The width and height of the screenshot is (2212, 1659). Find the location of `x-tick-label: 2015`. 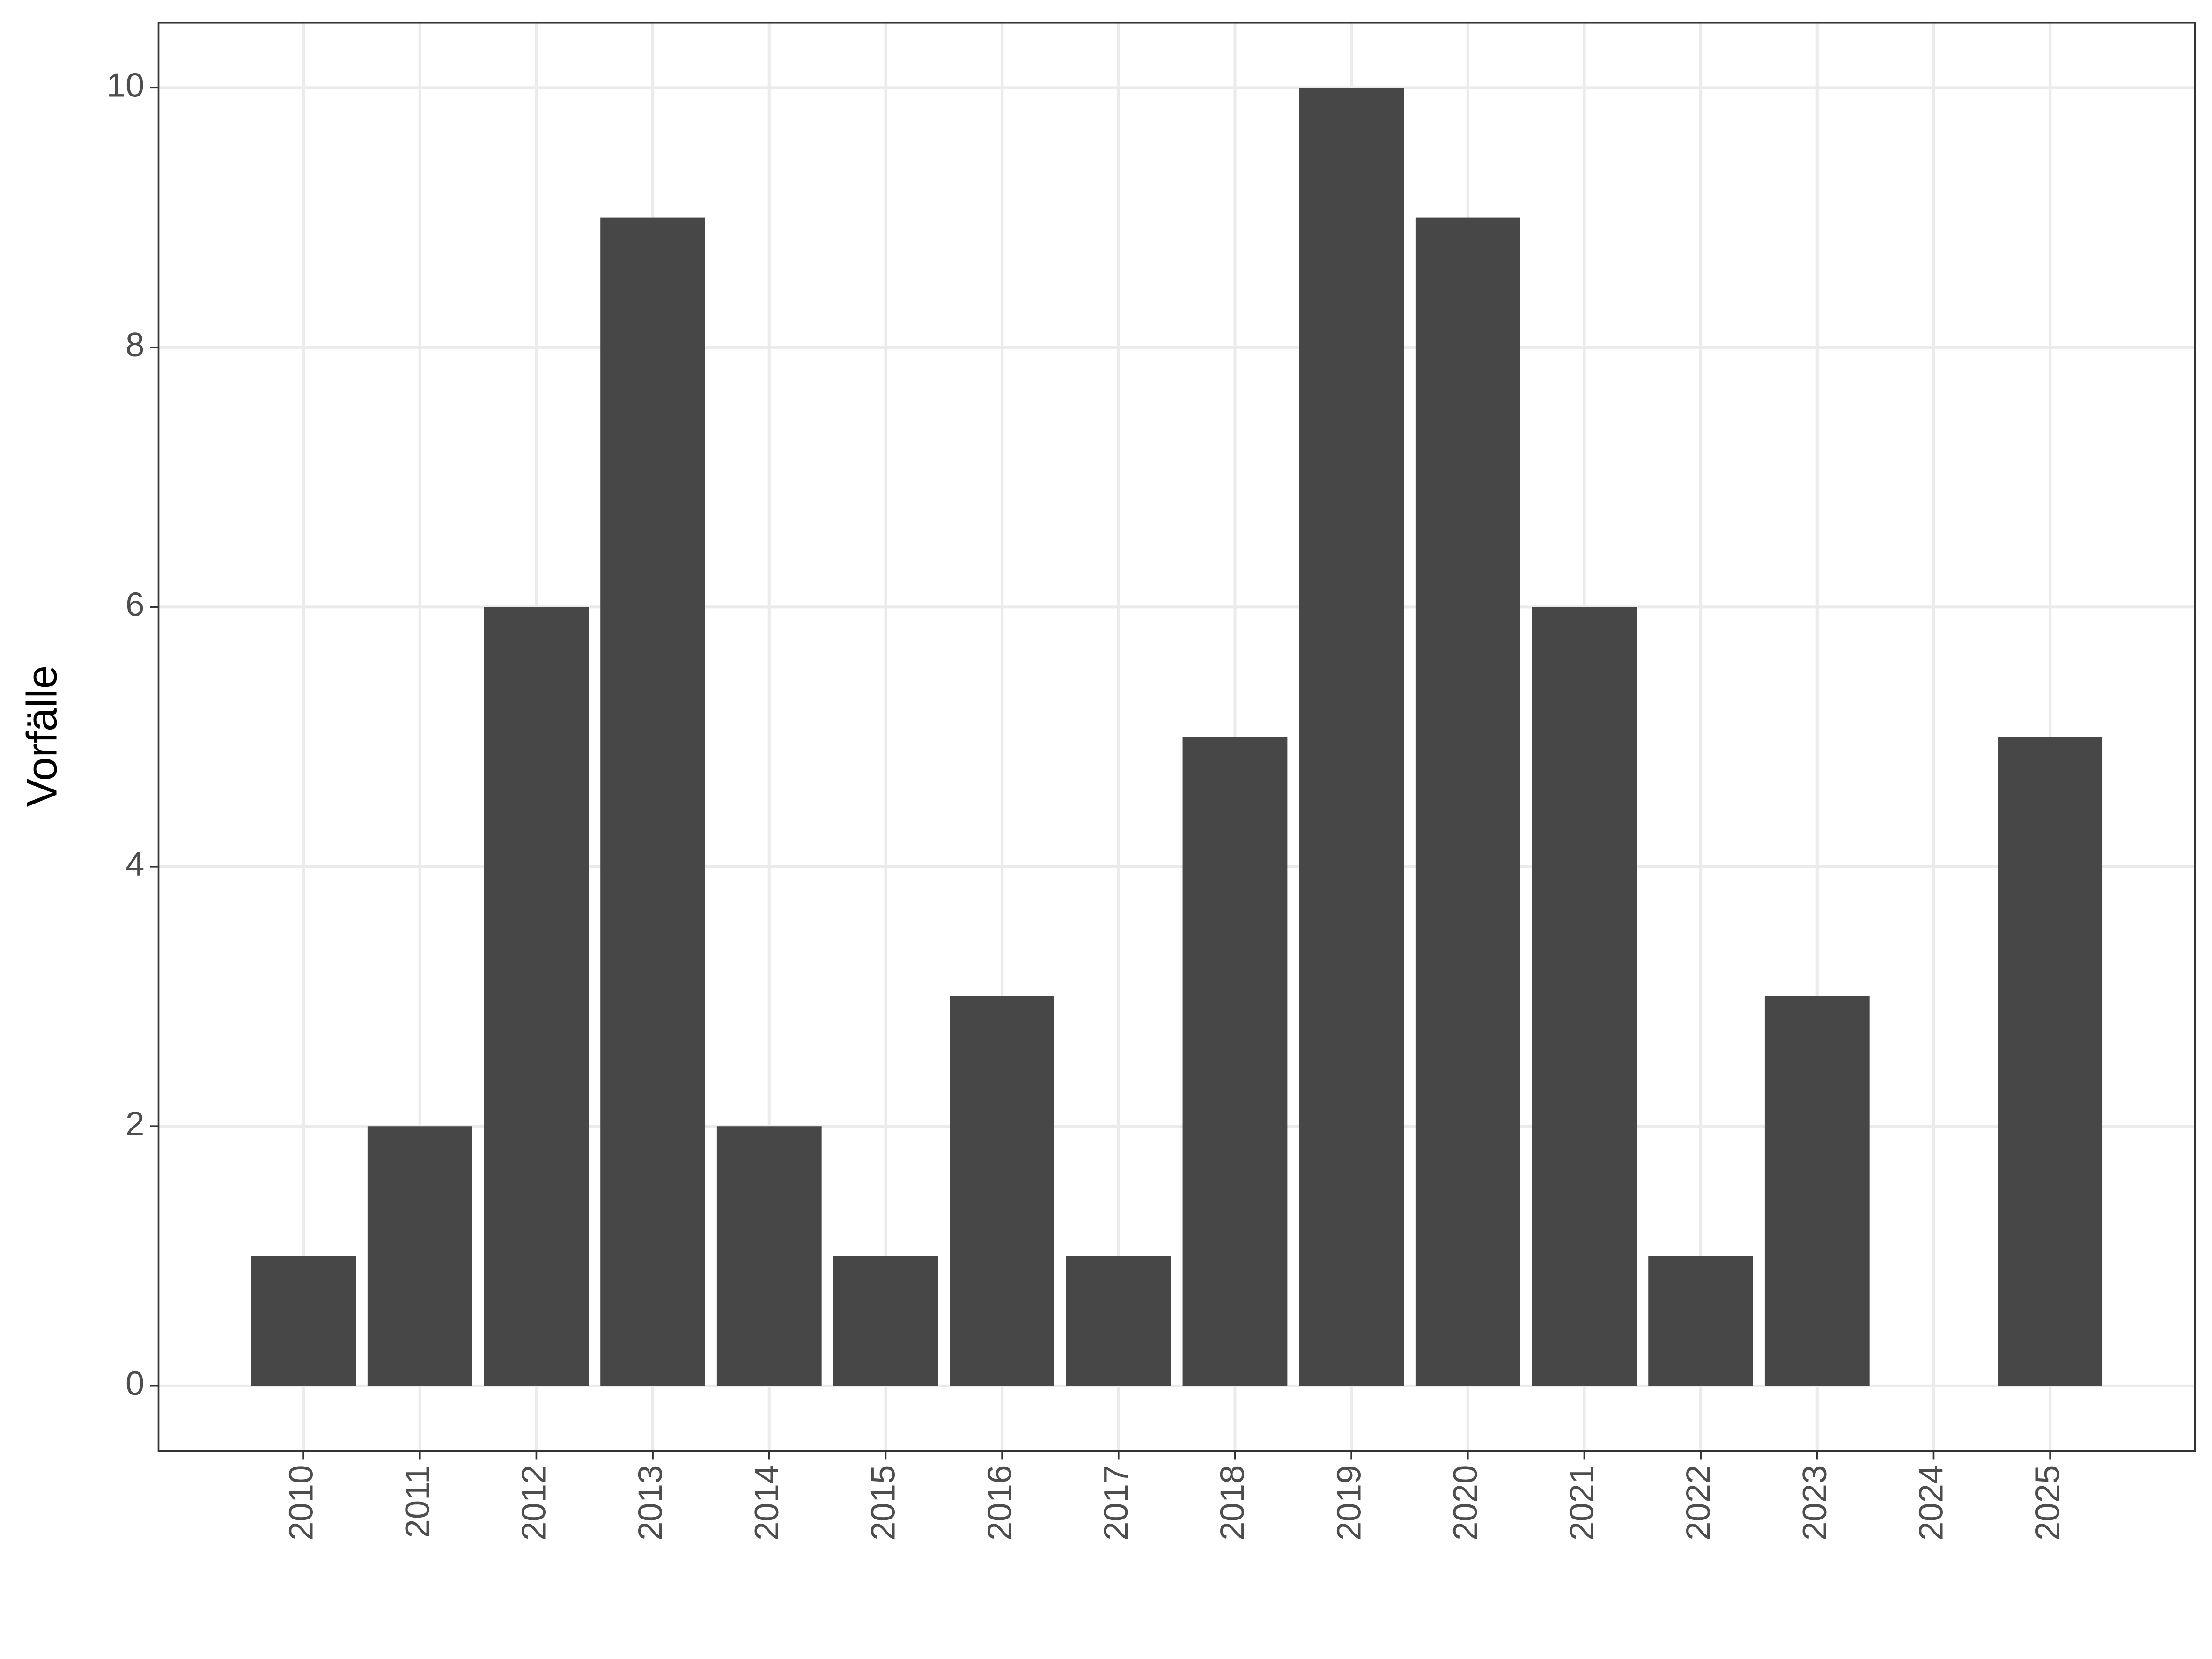

x-tick-label: 2015 is located at coordinates (883, 1503).